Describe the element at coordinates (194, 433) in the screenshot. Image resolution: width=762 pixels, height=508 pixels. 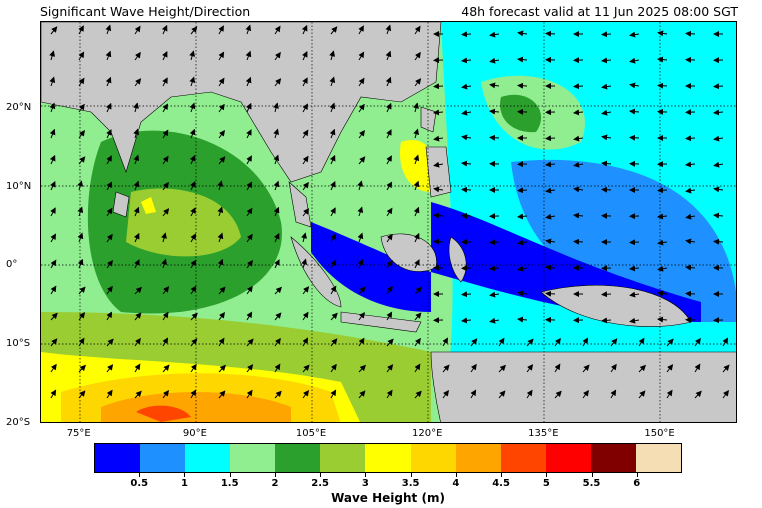
I see `lon-label: 90°E` at that location.